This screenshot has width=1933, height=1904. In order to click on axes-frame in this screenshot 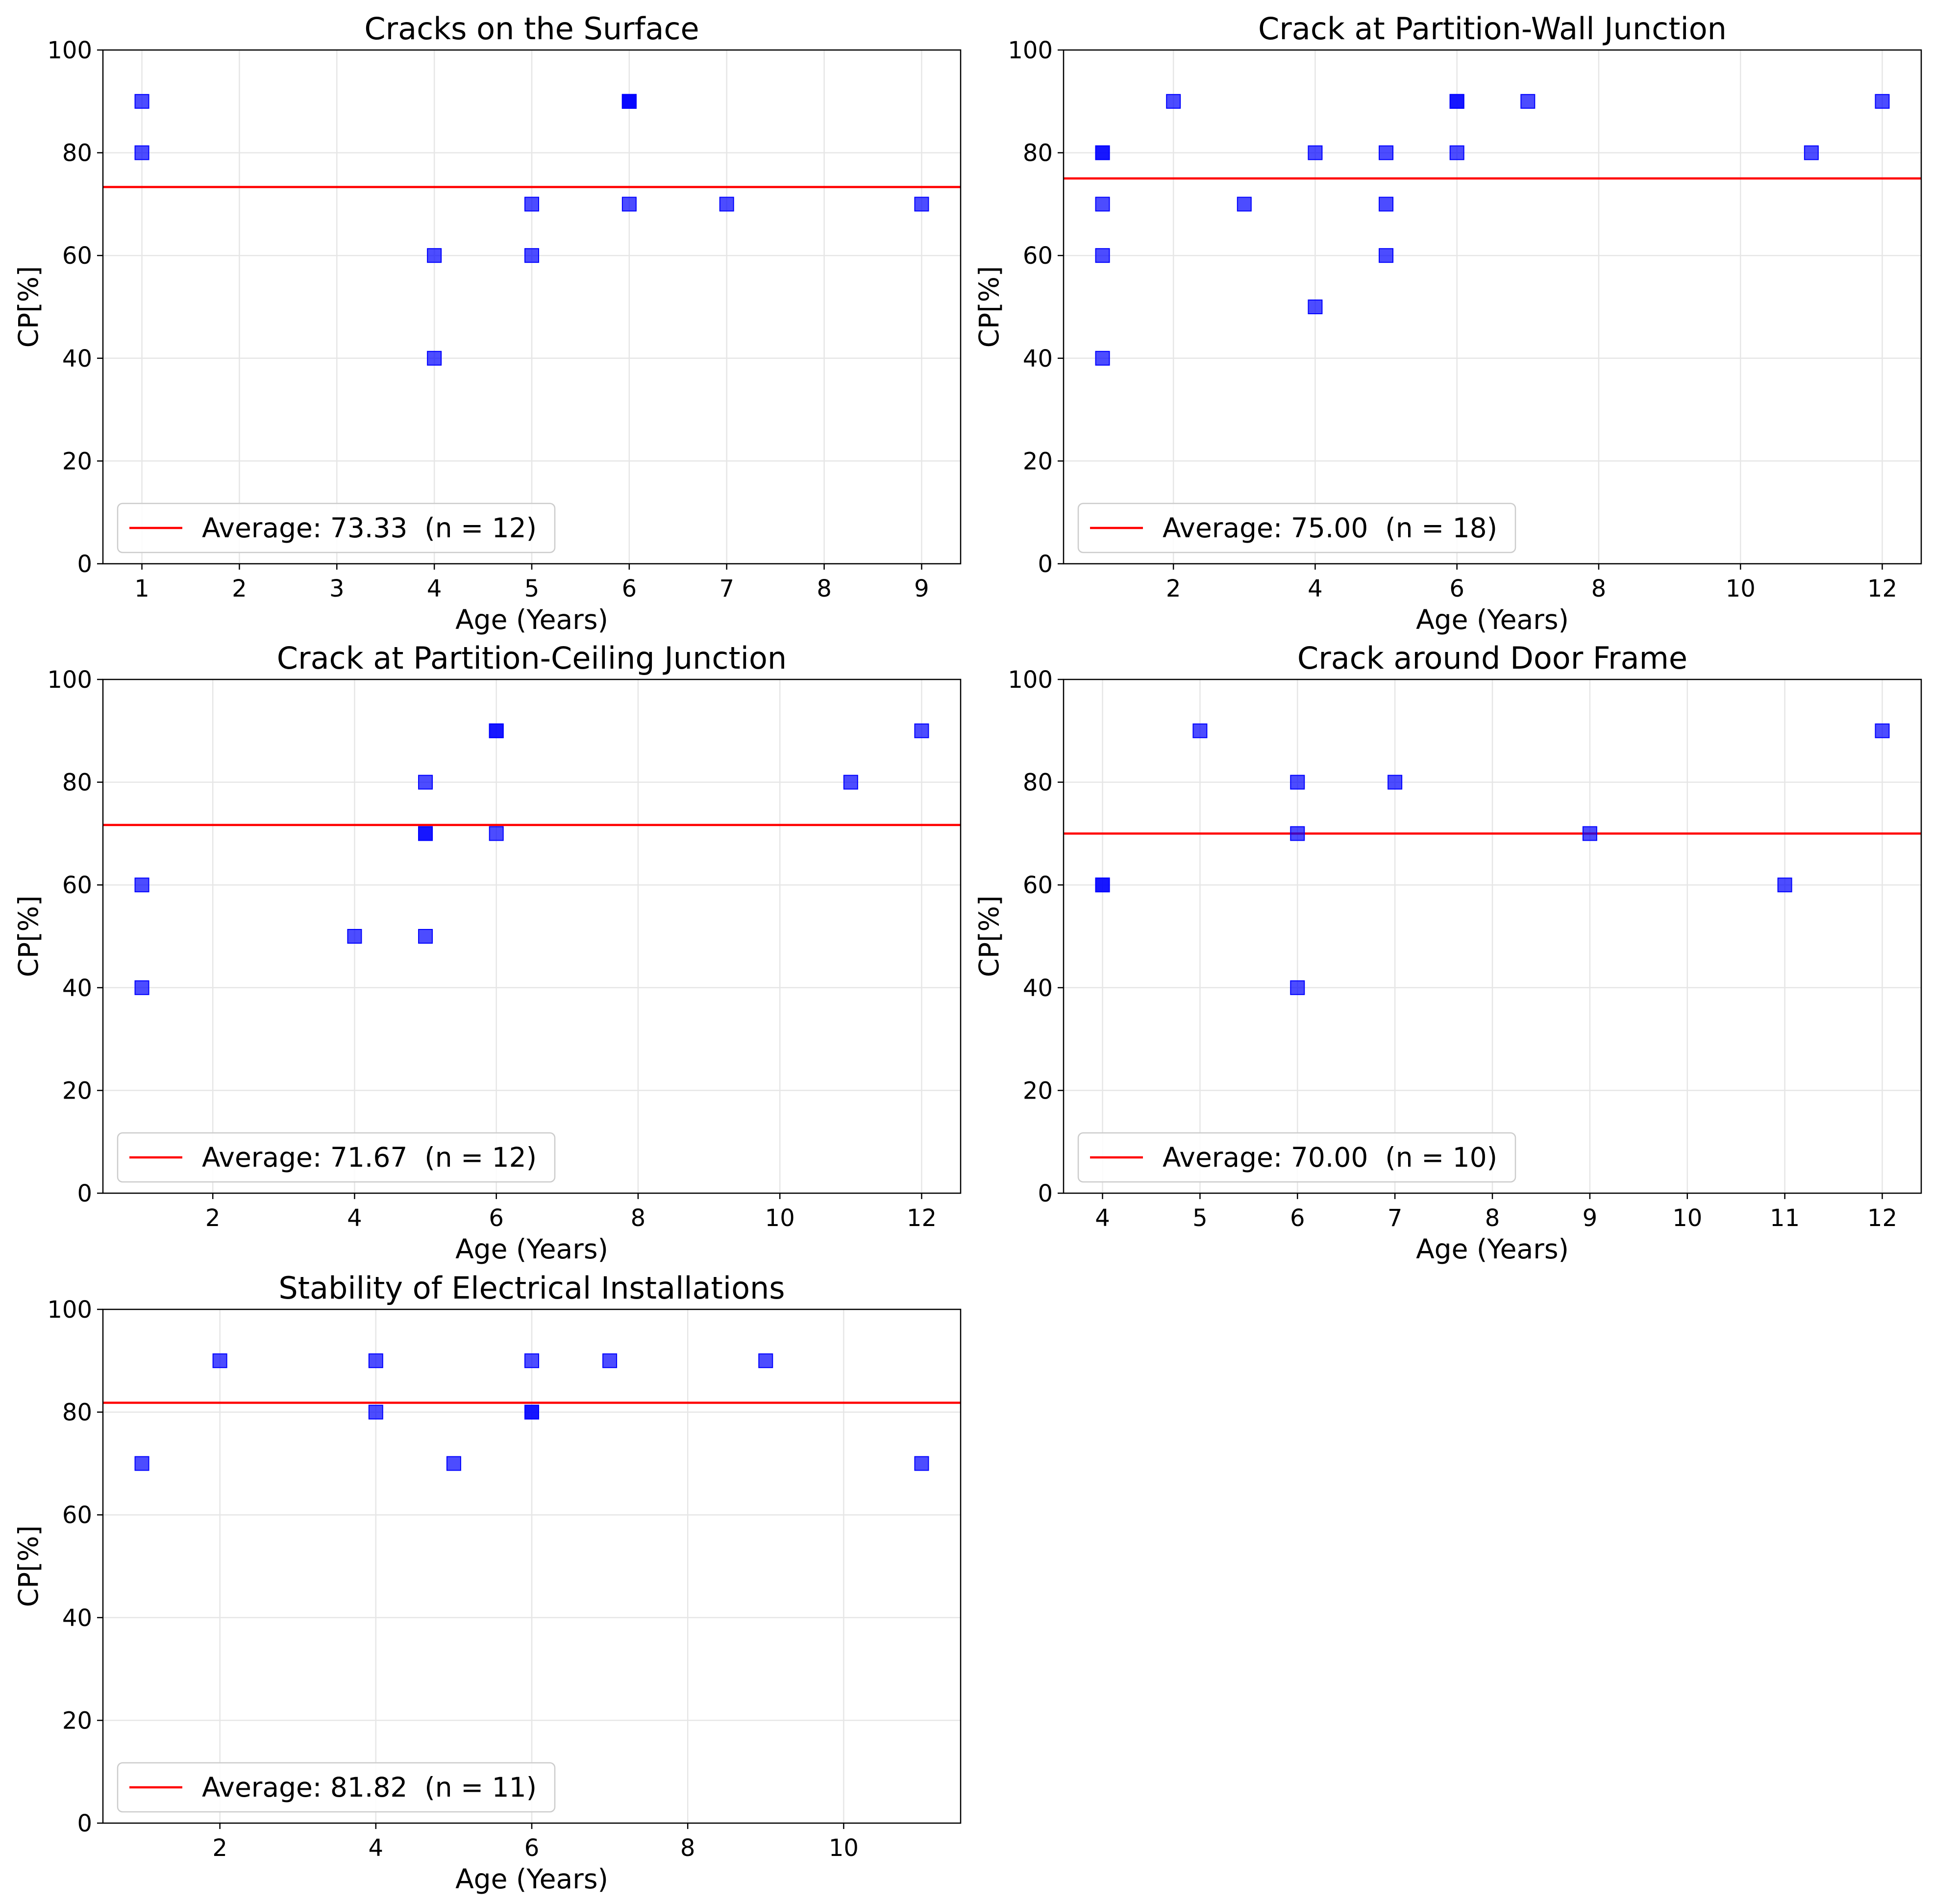, I will do `click(1492, 307)`.